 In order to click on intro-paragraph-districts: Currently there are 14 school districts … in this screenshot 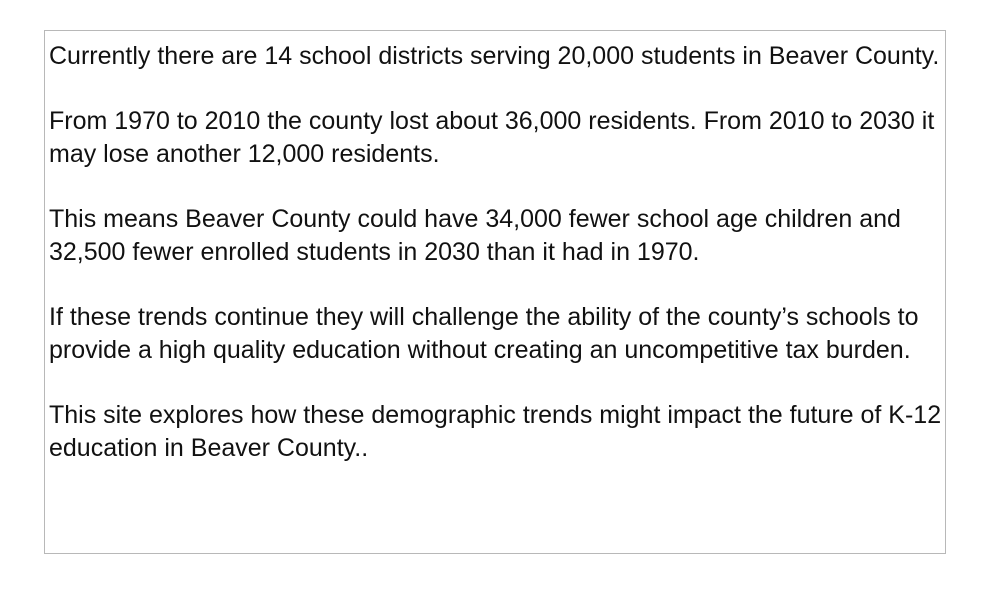, I will do `click(494, 56)`.